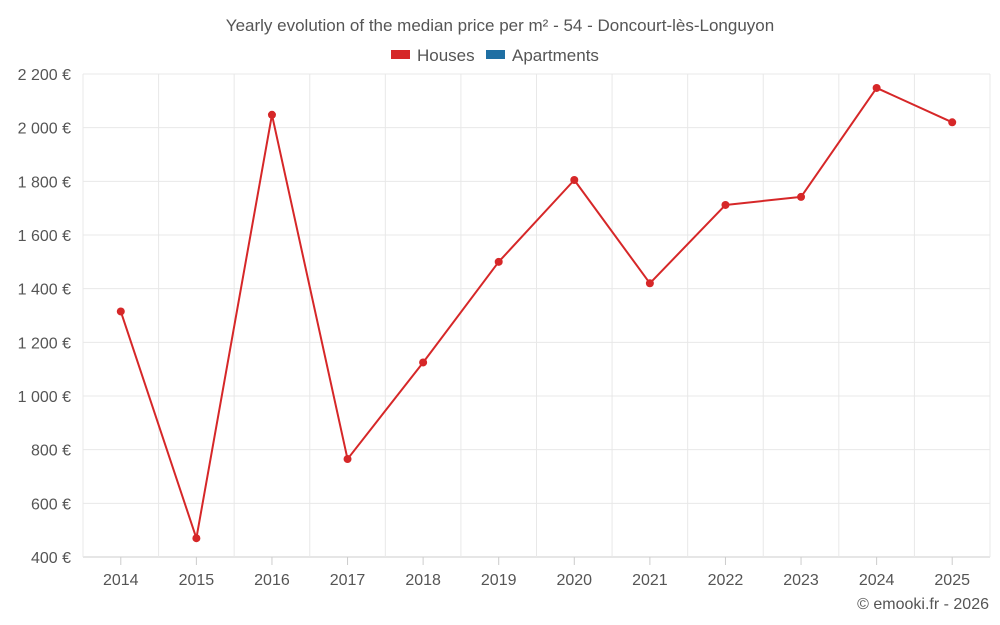 The height and width of the screenshot is (625, 1000). I want to click on legend: Houses Apartments, so click(495, 55).